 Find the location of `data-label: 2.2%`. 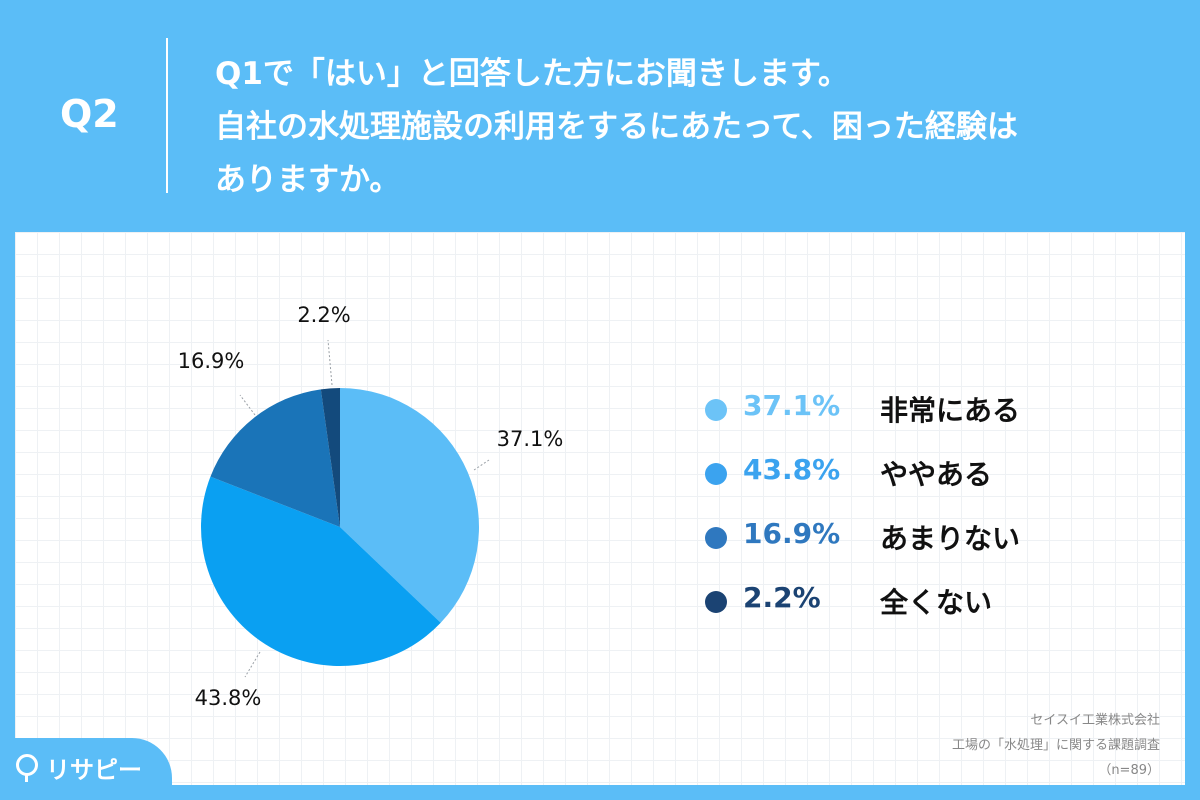

data-label: 2.2% is located at coordinates (323, 315).